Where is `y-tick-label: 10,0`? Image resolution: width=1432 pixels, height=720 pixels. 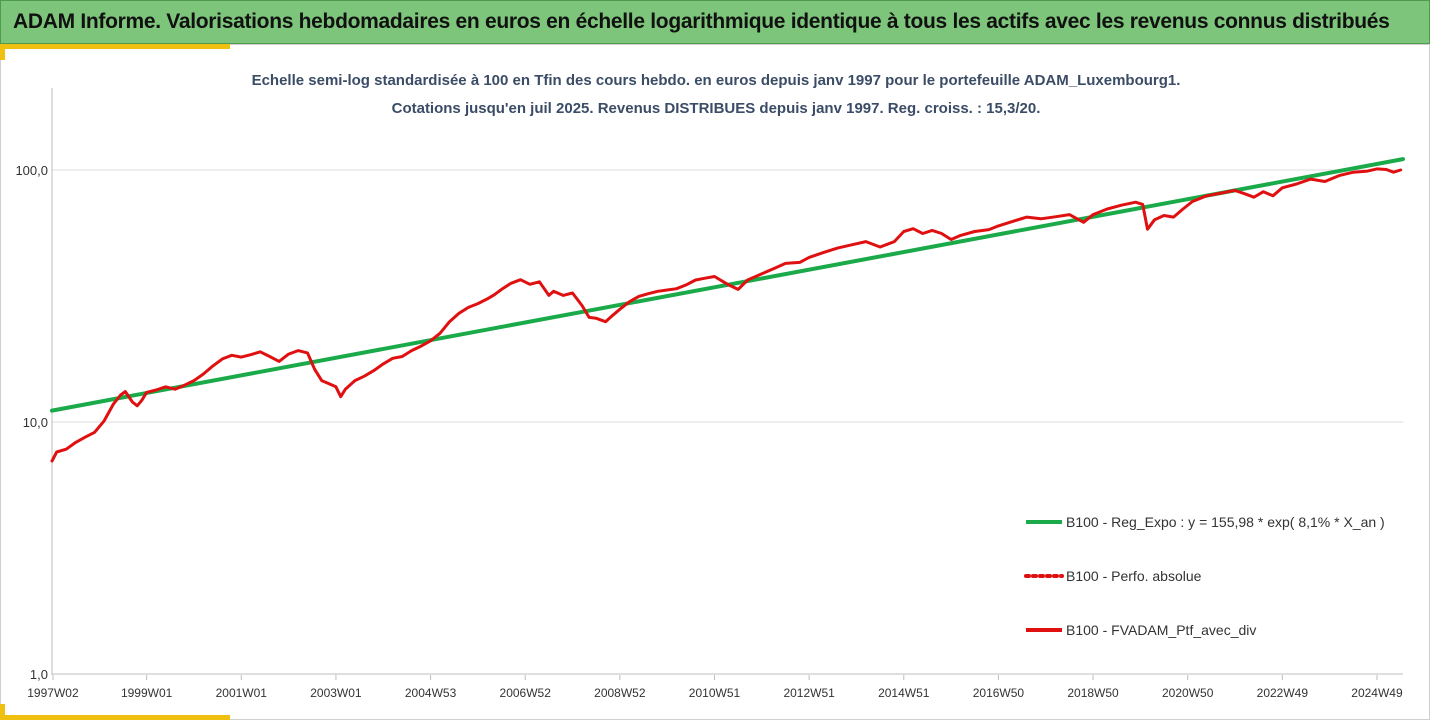 y-tick-label: 10,0 is located at coordinates (35, 422).